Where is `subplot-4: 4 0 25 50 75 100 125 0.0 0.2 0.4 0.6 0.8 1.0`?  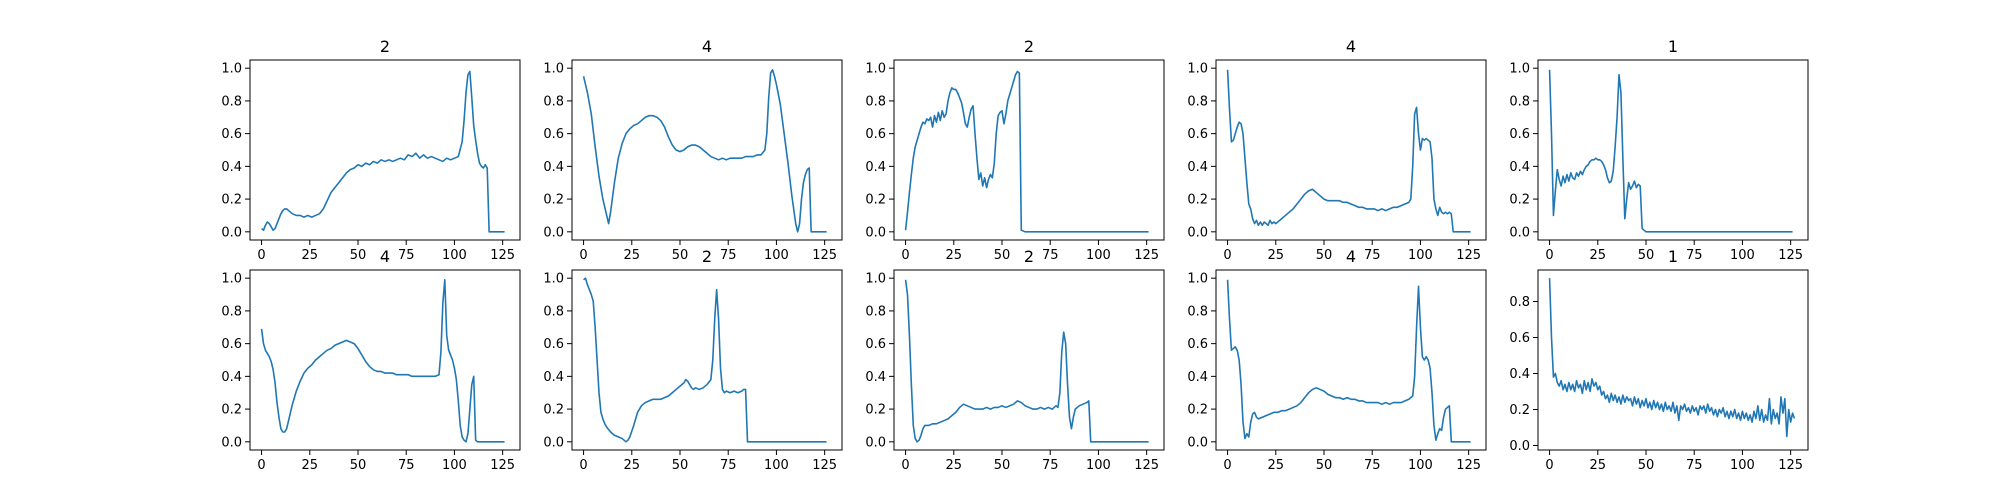
subplot-4: 4 0 25 50 75 100 125 0.0 0.2 0.4 0.6 0.8 1.0 is located at coordinates (1337, 150).